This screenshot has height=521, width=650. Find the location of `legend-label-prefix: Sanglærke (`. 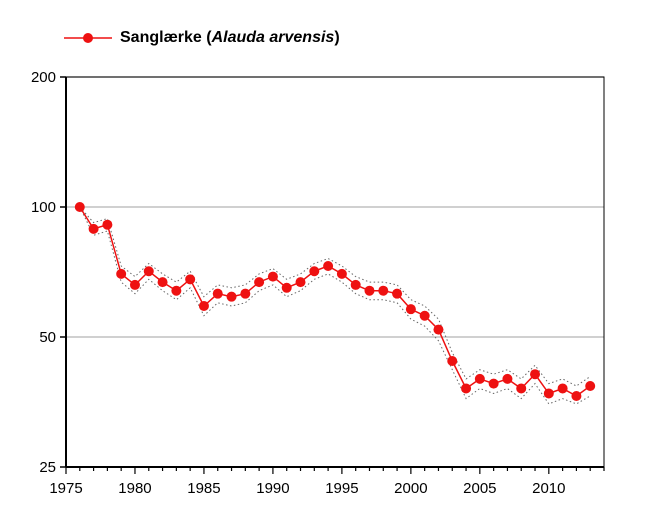

legend-label-prefix: Sanglærke ( is located at coordinates (166, 37).